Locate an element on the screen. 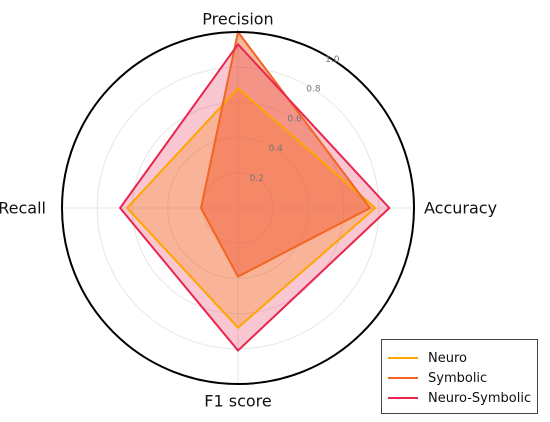  radial-tick-label: 0.2 is located at coordinates (257, 179).